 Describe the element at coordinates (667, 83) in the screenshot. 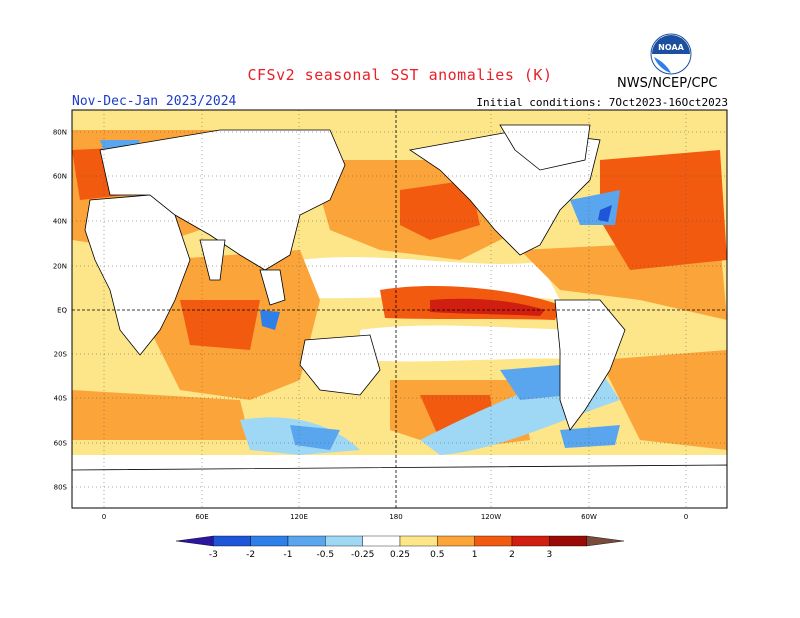

I see `agency-label: NWS/NCEP/CPC` at that location.